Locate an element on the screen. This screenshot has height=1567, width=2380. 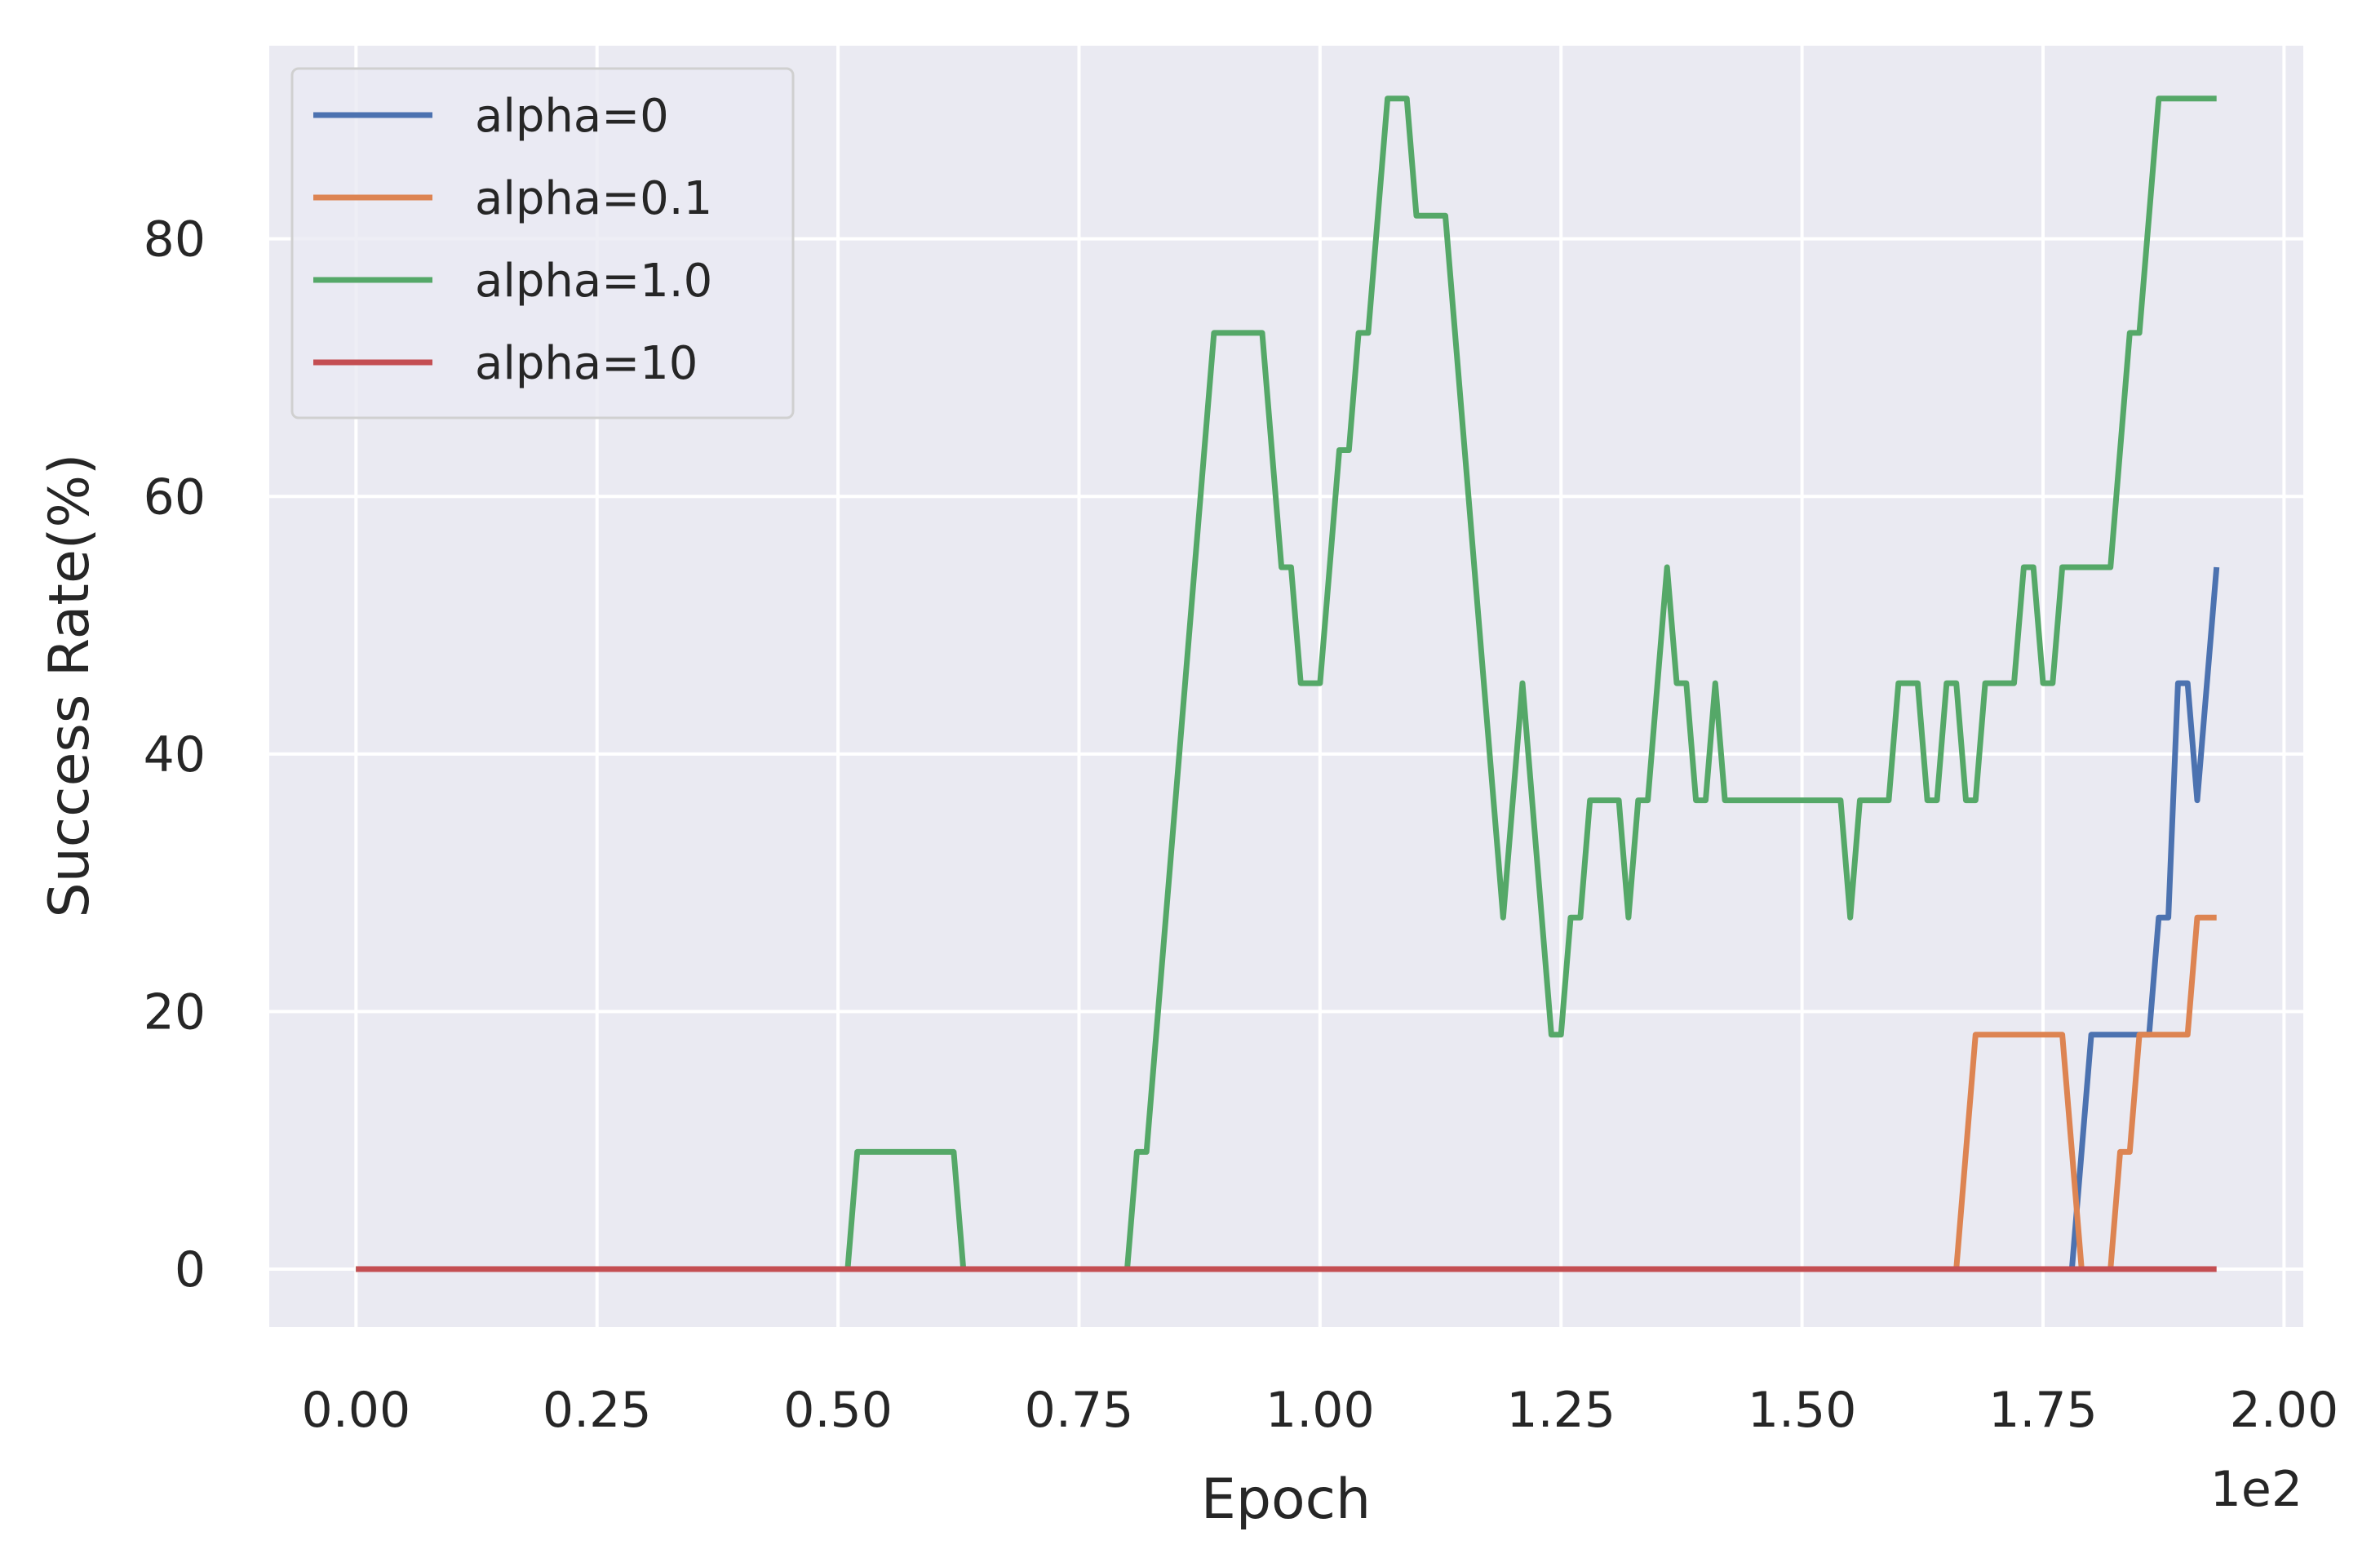
x-tick-label: 0.25 is located at coordinates (597, 1410).